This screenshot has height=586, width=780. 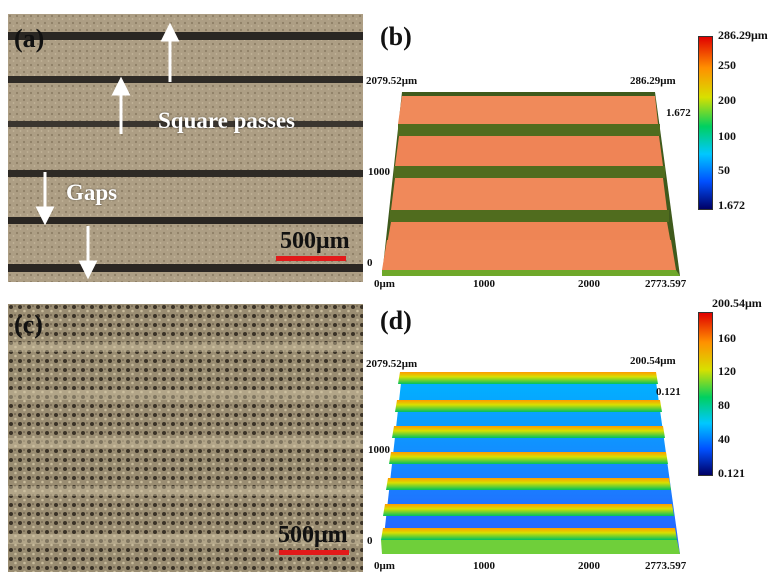 I want to click on colorbar-b-tick-3: 50, so click(x=724, y=170).